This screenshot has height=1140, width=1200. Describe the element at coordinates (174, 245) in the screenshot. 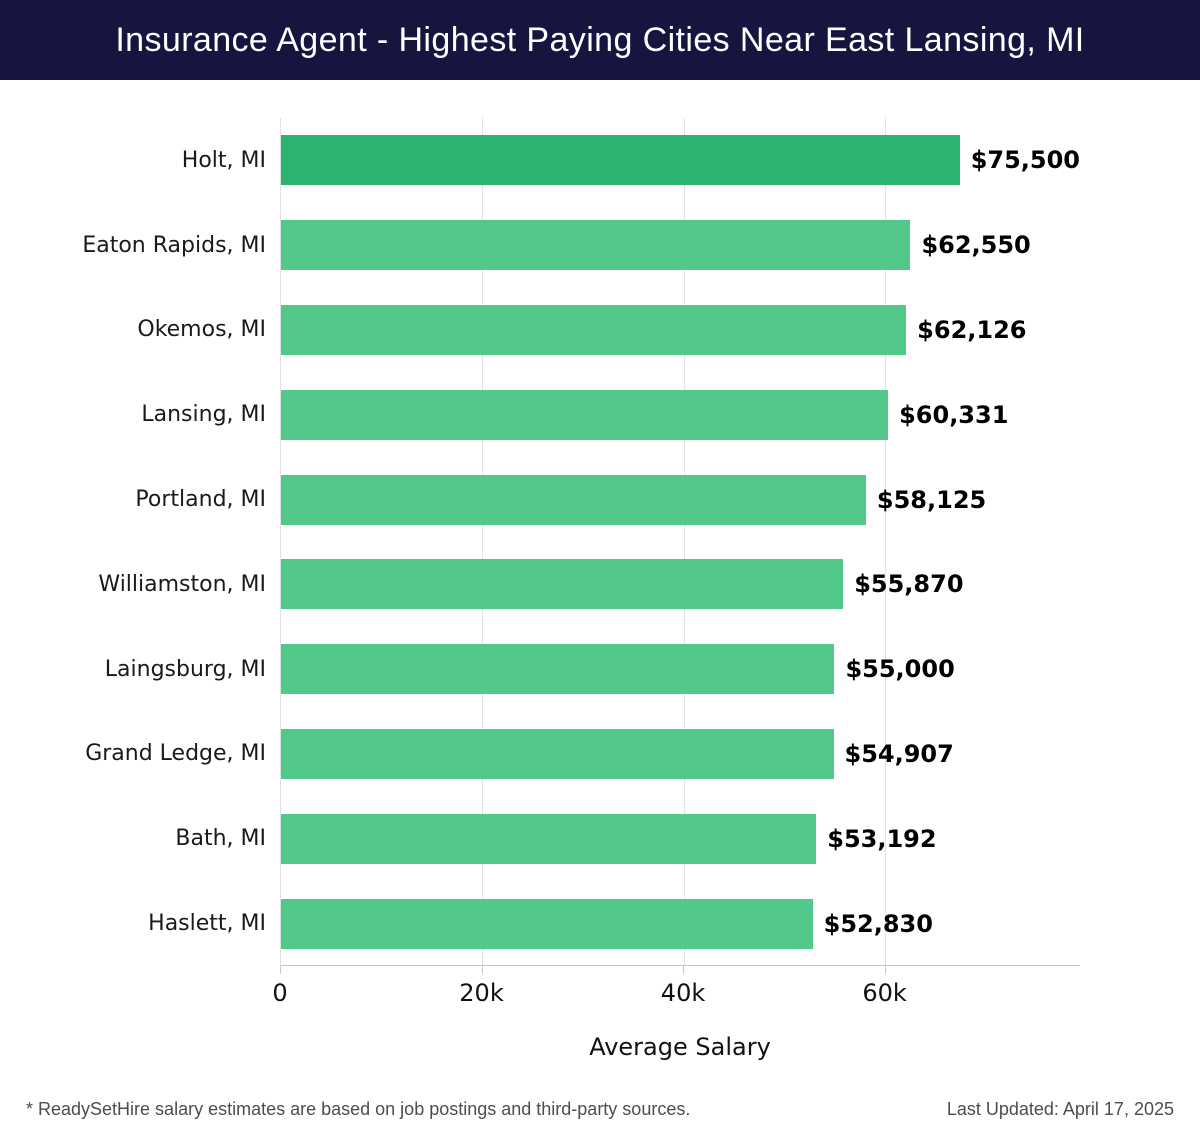

I see `category-label: Eaton Rapids, MI` at that location.